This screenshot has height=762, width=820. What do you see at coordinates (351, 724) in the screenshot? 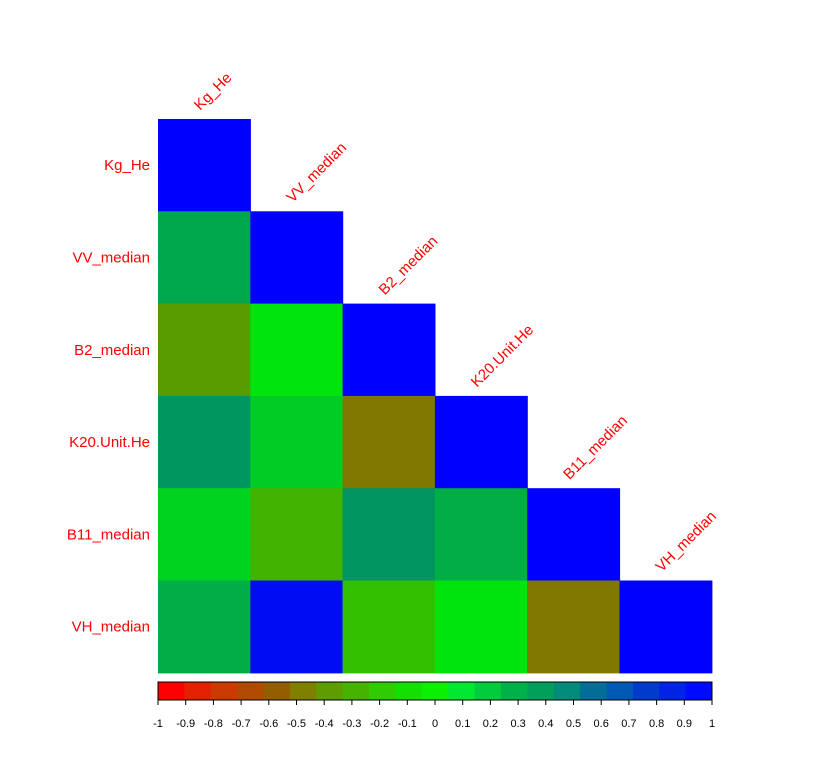
I see `colorbar-tick-label: -0.3` at bounding box center [351, 724].